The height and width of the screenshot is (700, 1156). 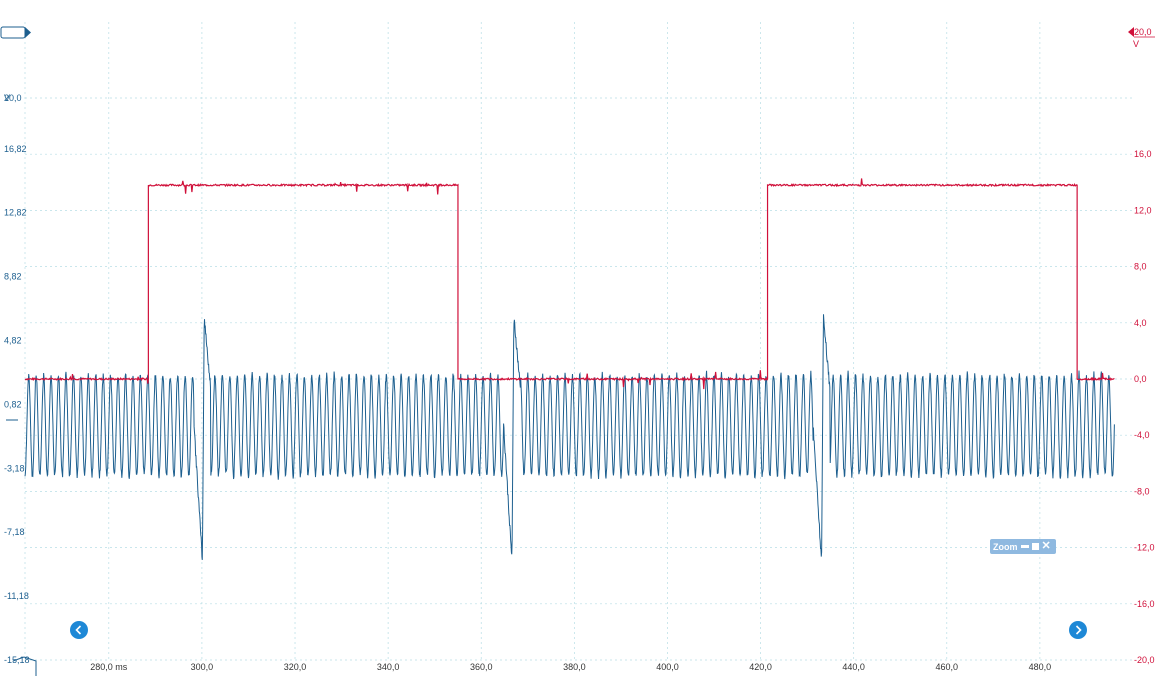 What do you see at coordinates (574, 667) in the screenshot?
I see `x-tick-label: 380,0` at bounding box center [574, 667].